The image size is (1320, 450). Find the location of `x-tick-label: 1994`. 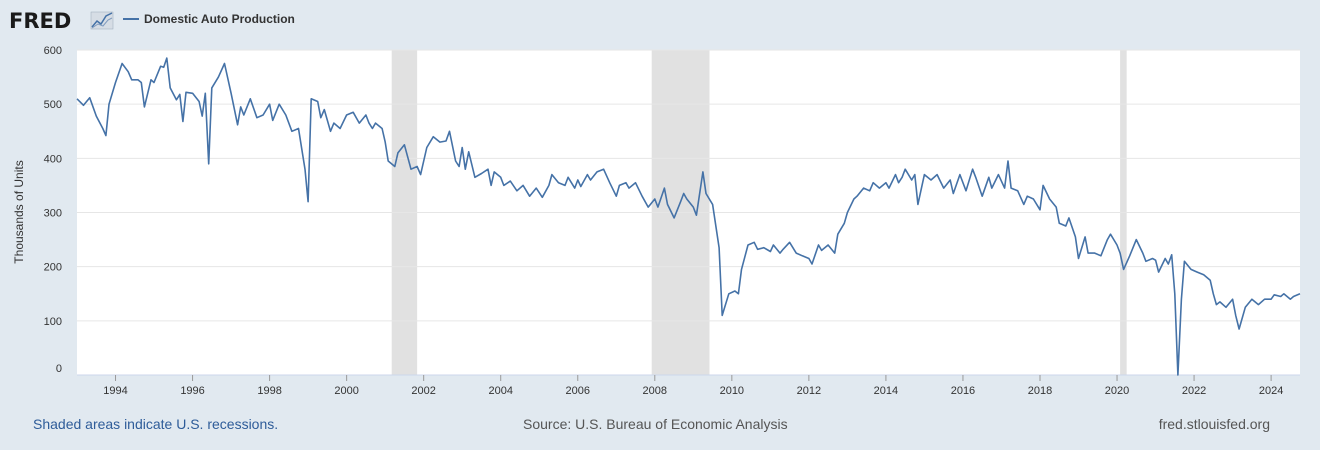

x-tick-label: 1994 is located at coordinates (115, 391).